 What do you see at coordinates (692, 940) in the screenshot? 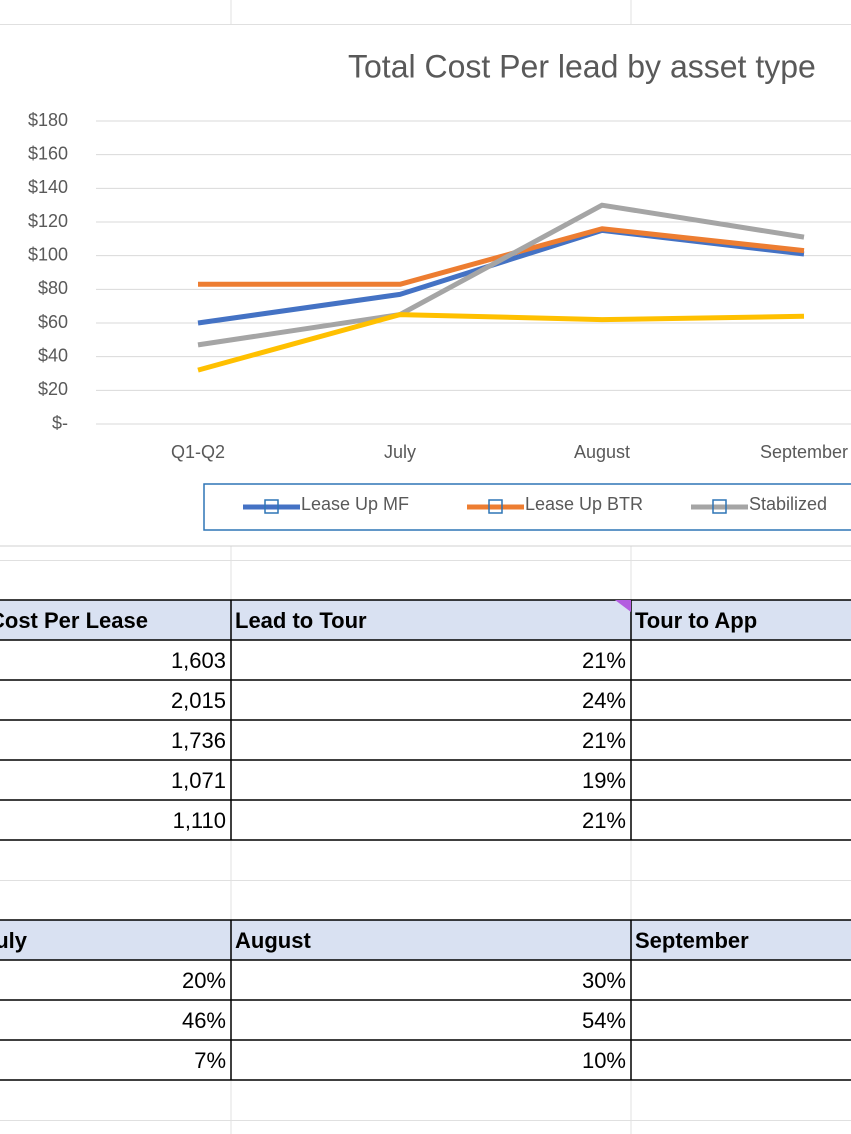
I see `table-header: September` at bounding box center [692, 940].